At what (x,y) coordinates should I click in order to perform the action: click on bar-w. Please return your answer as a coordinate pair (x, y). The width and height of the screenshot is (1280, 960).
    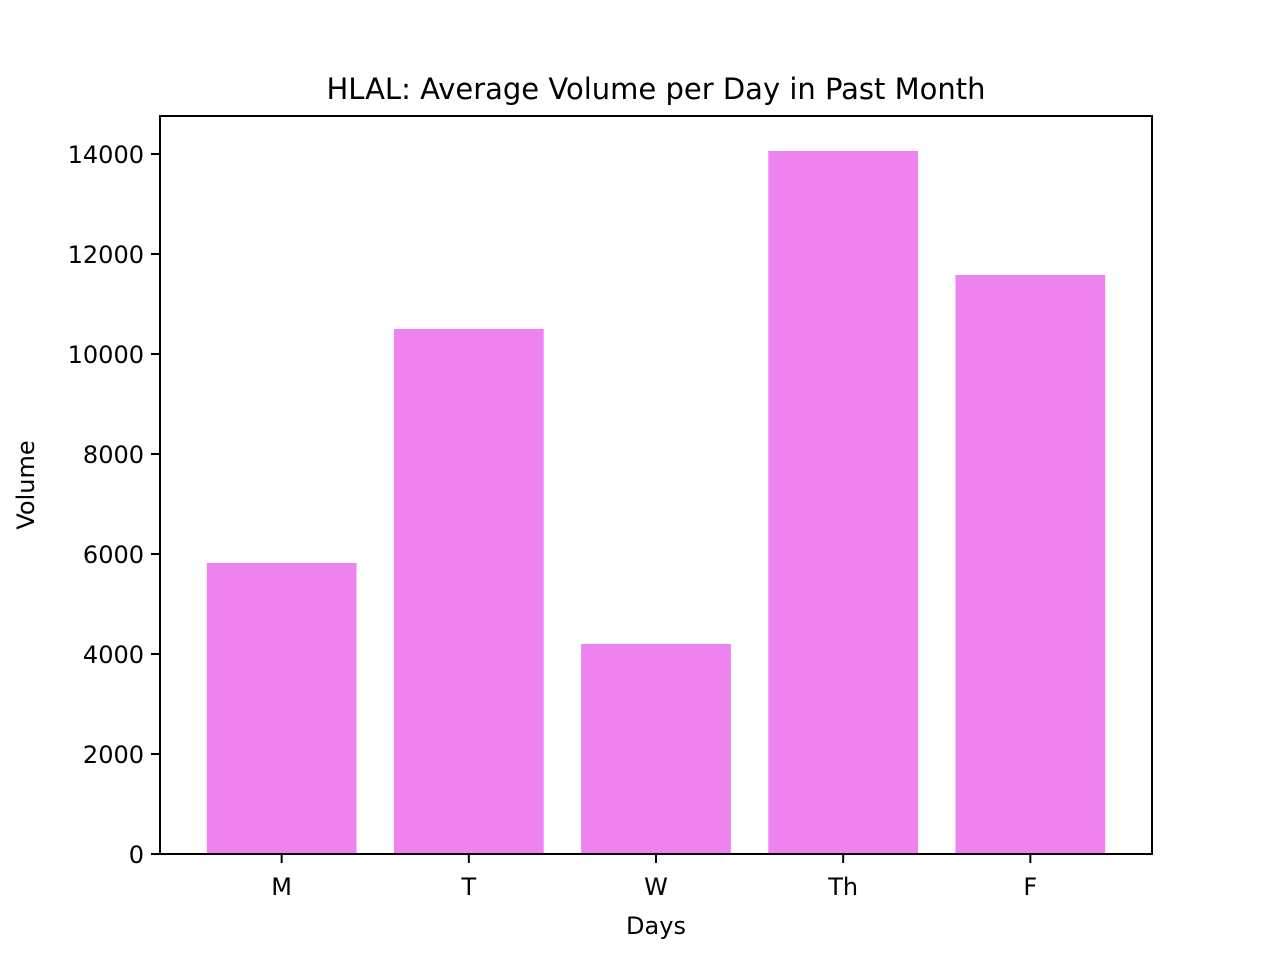
    Looking at the image, I should click on (656, 749).